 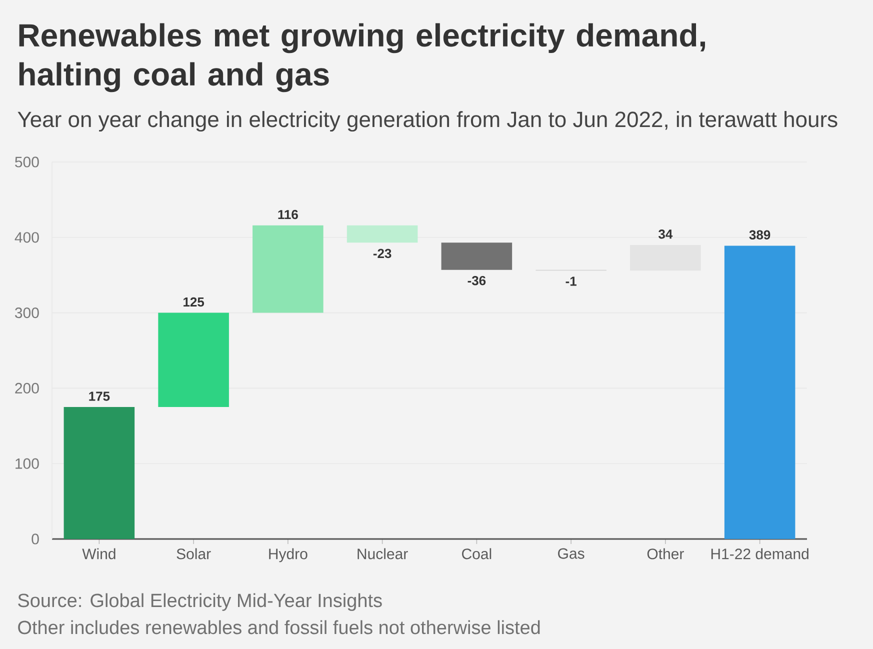 I want to click on data-label: -36, so click(x=477, y=281).